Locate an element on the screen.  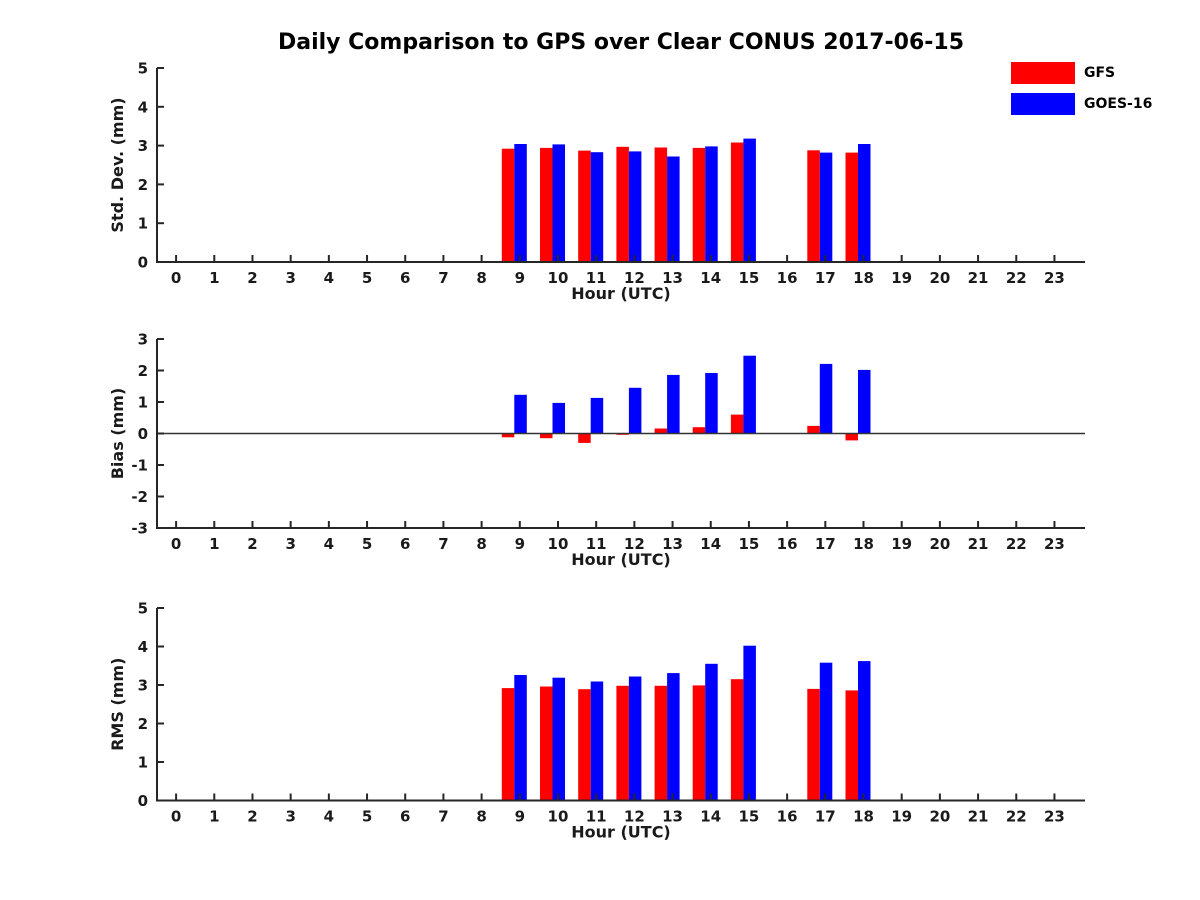
gfs-swatch-icon is located at coordinates (1043, 73).